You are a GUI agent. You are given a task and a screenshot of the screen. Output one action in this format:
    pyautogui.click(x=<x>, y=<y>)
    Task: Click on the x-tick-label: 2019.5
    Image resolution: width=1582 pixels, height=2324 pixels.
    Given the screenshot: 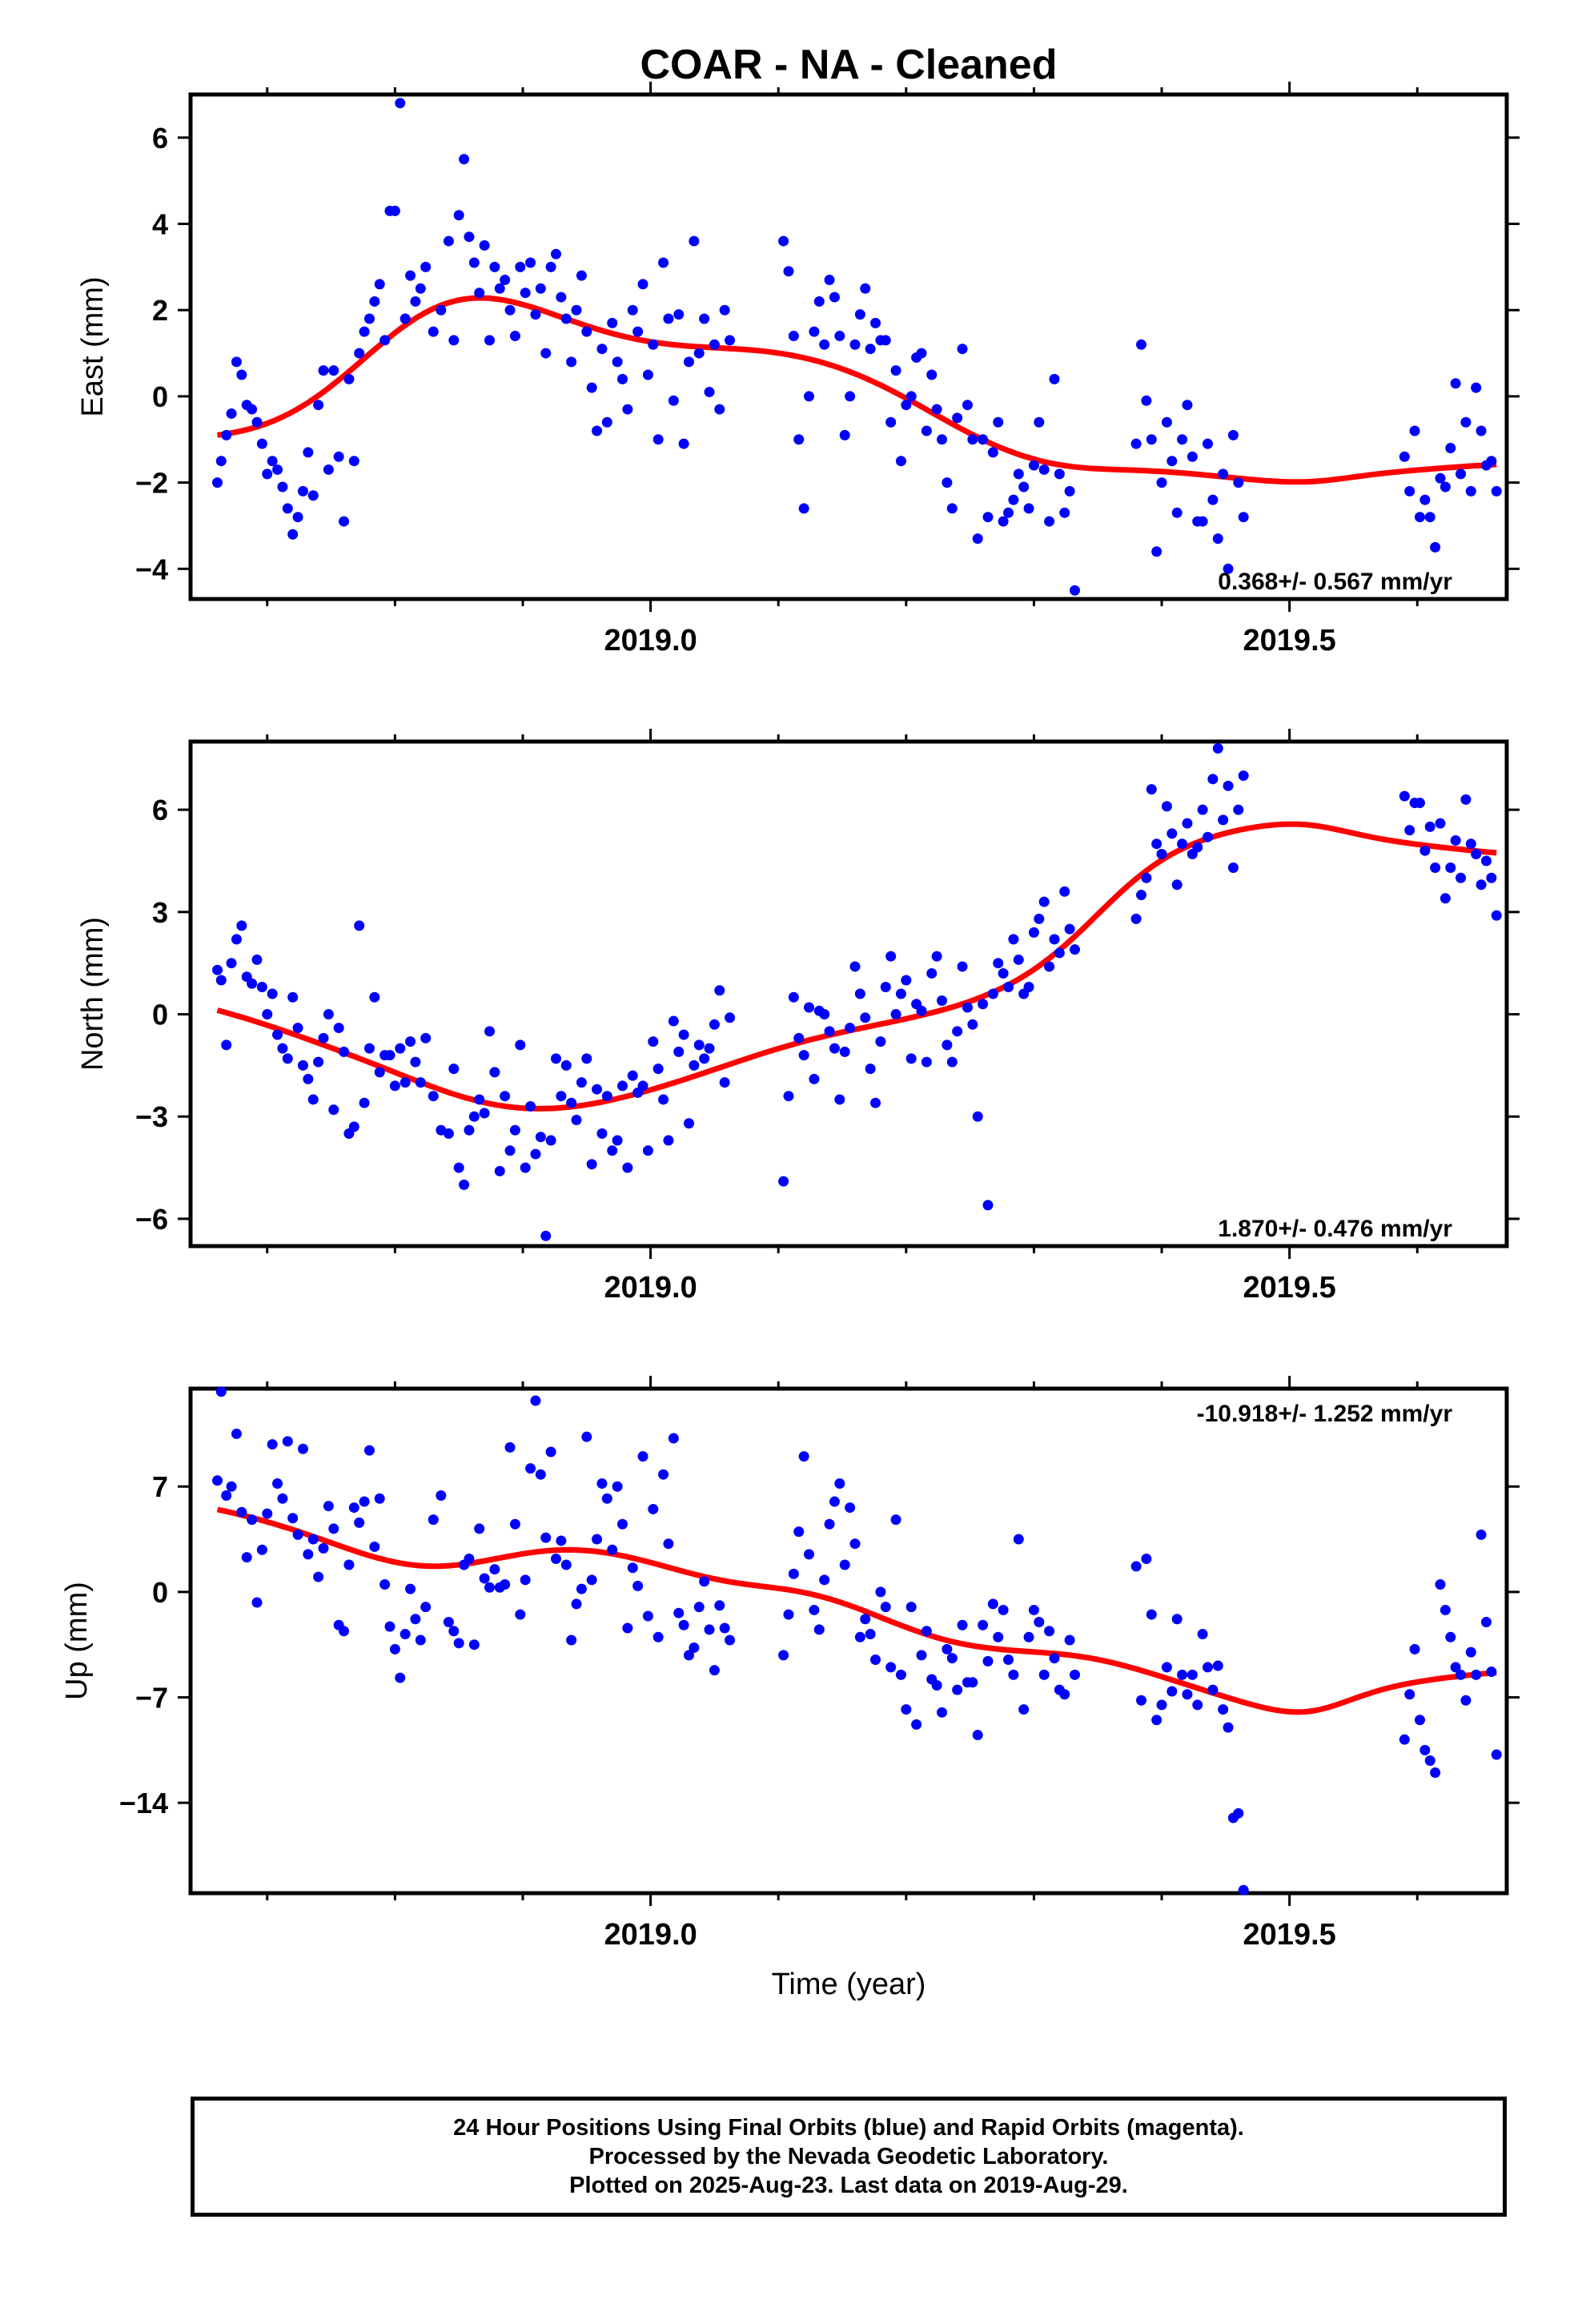 What is the action you would take?
    pyautogui.click(x=1289, y=640)
    